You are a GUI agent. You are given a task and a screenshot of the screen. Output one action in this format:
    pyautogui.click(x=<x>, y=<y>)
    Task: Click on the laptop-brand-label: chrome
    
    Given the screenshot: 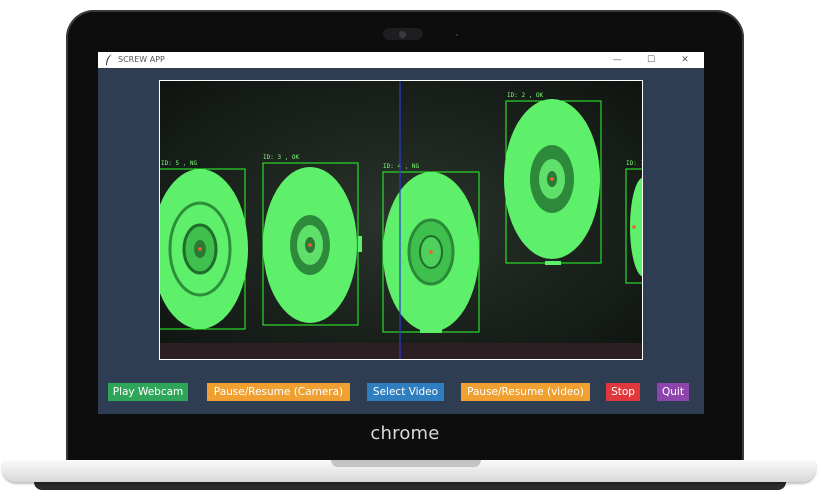 What is the action you would take?
    pyautogui.click(x=405, y=433)
    